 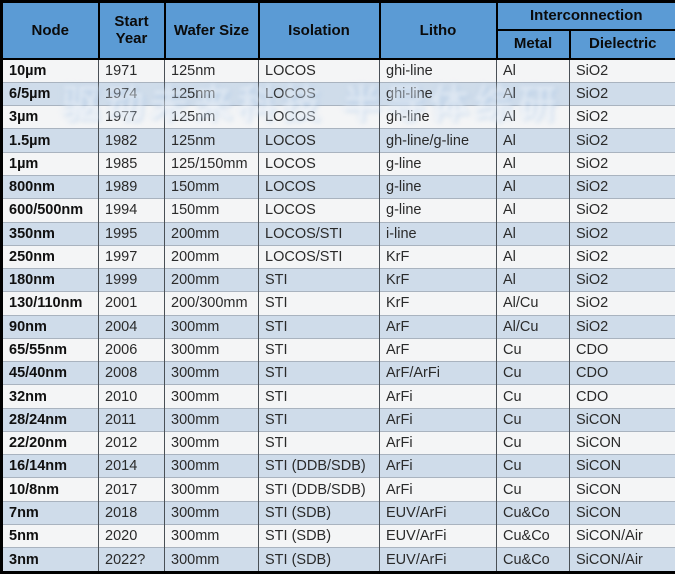 I want to click on table-row: 65/55nm 2006 300mm STI ArF Cu CDO, so click(x=338, y=349).